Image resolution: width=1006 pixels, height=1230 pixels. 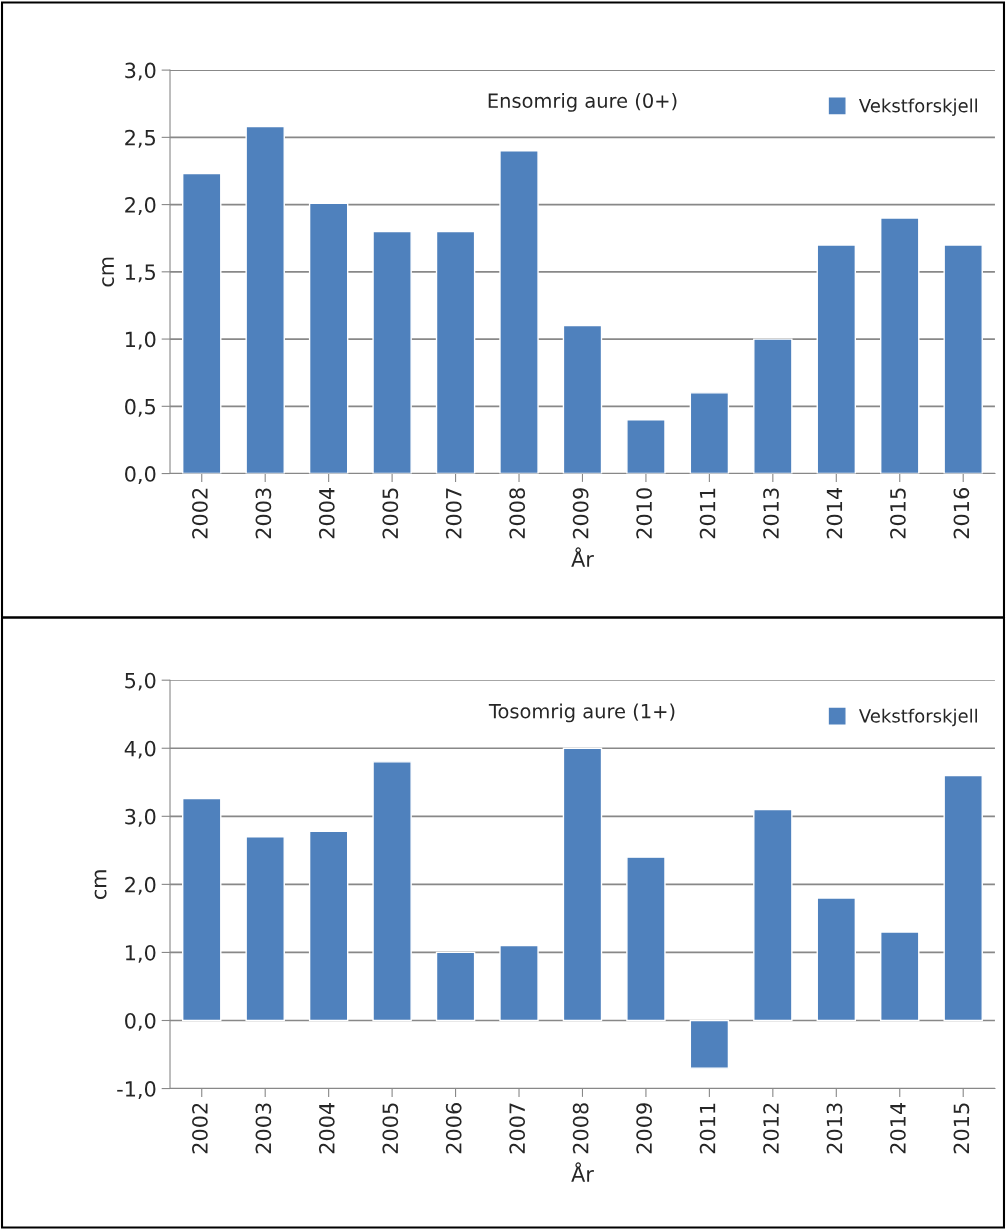 What do you see at coordinates (771, 1128) in the screenshot?
I see `x-tick-label: 2012` at bounding box center [771, 1128].